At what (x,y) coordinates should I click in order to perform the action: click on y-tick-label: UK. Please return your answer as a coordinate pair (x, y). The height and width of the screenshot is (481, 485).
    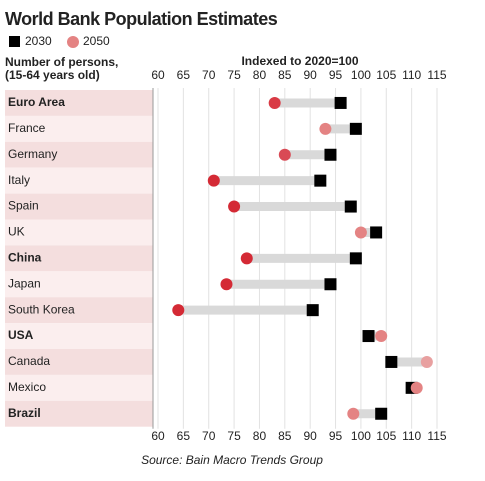
    Looking at the image, I should click on (16, 232).